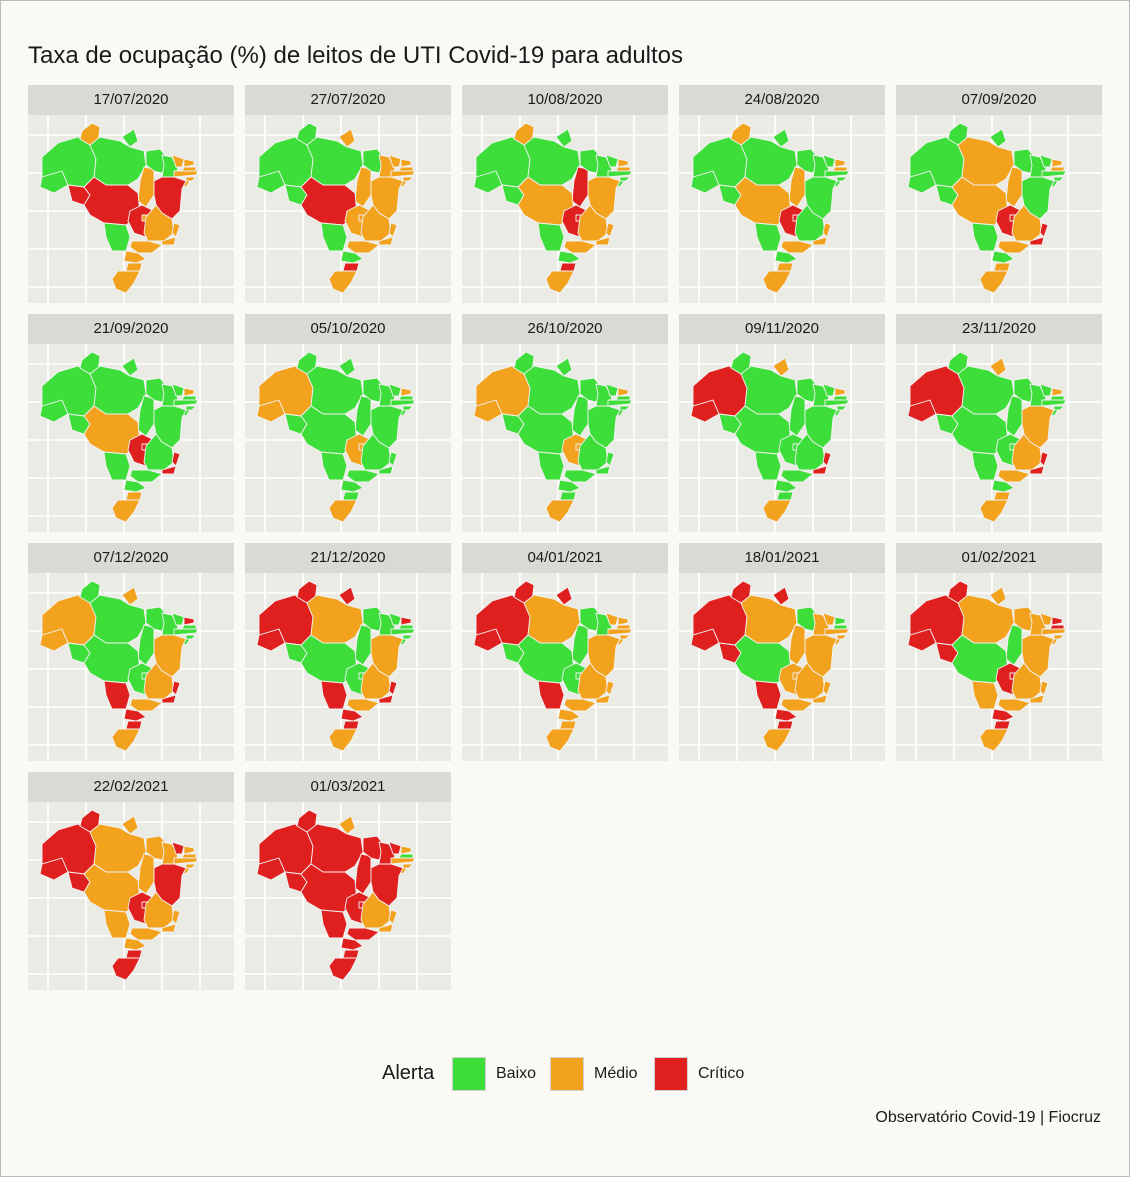  Describe the element at coordinates (782, 100) in the screenshot. I see `panel-date-label: 24/08/2020` at that location.